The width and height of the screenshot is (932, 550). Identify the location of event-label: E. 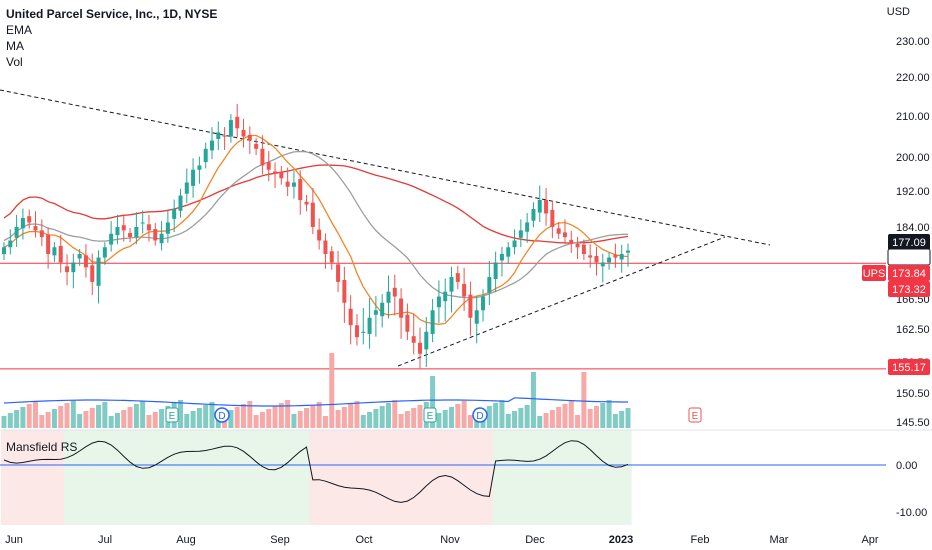
(695, 416).